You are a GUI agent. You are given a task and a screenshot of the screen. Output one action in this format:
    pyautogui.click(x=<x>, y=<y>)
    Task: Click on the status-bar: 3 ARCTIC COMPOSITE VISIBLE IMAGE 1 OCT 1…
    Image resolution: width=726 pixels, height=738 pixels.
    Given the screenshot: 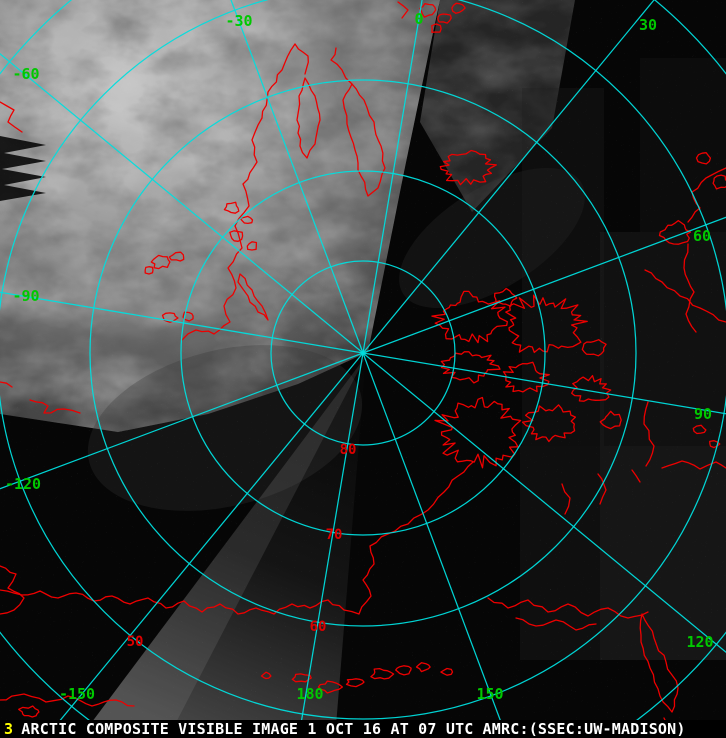 What is the action you would take?
    pyautogui.click(x=363, y=729)
    